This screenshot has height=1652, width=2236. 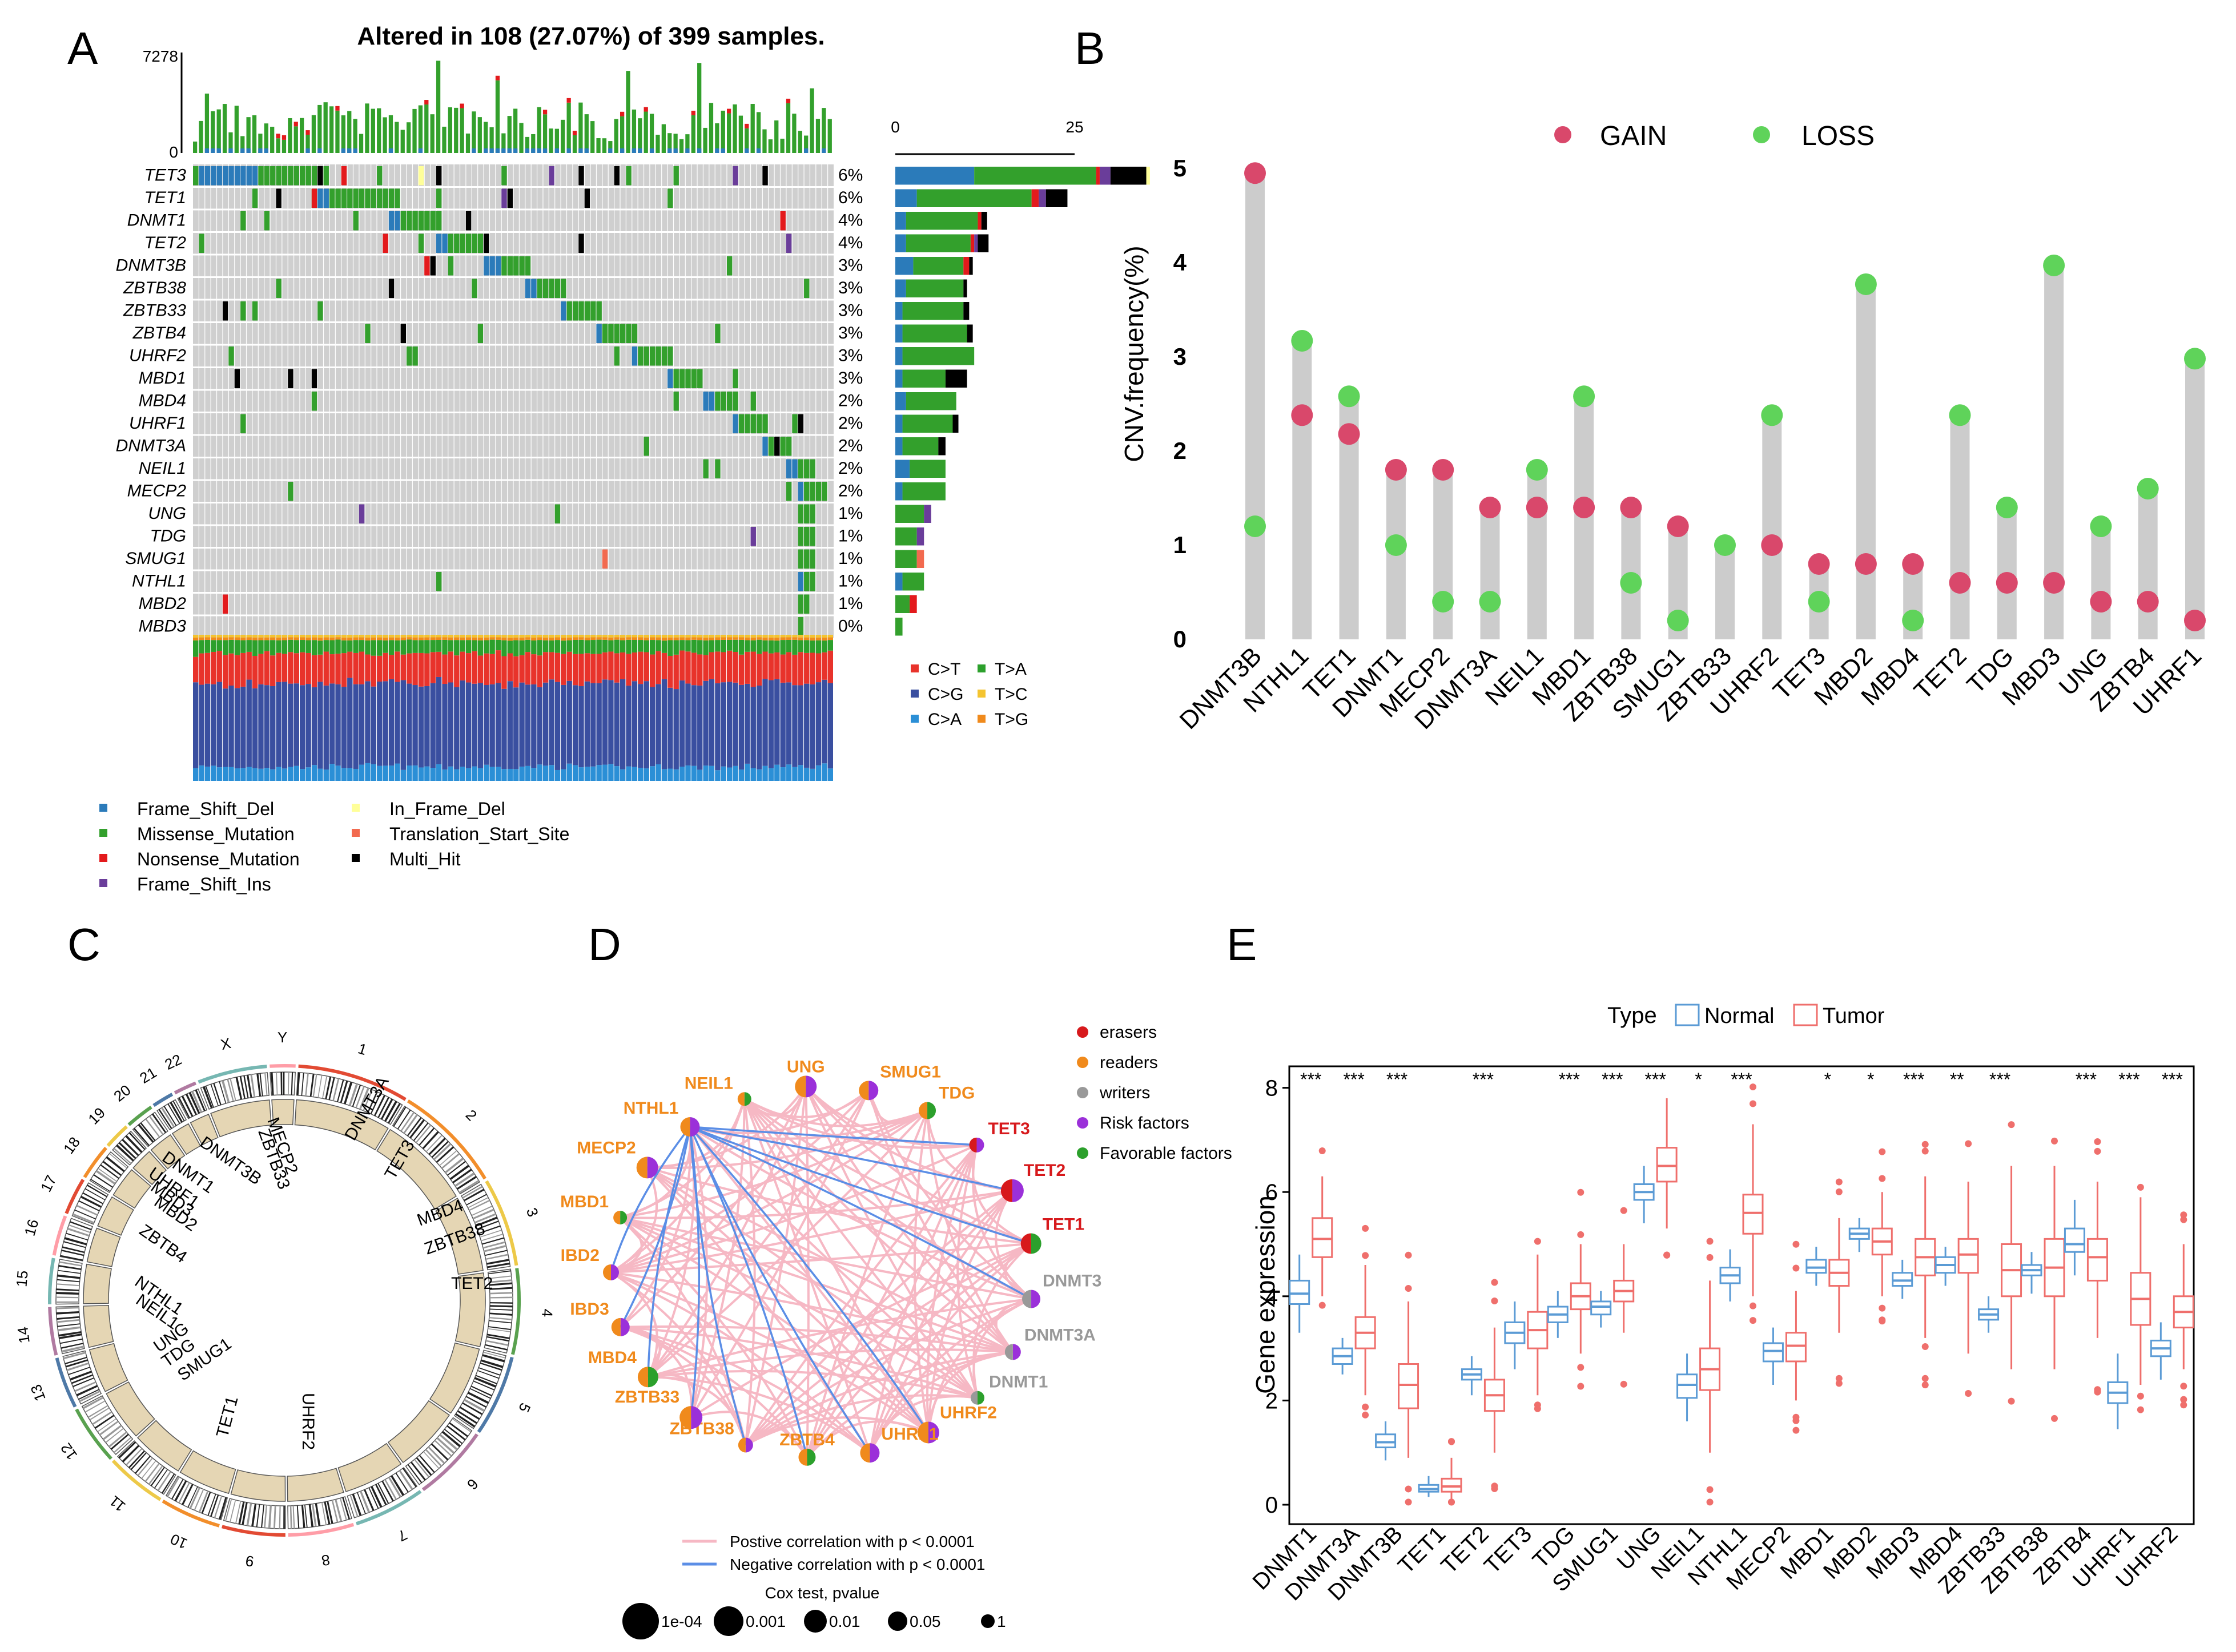 What do you see at coordinates (950, 1376) in the screenshot?
I see `positive-edge` at bounding box center [950, 1376].